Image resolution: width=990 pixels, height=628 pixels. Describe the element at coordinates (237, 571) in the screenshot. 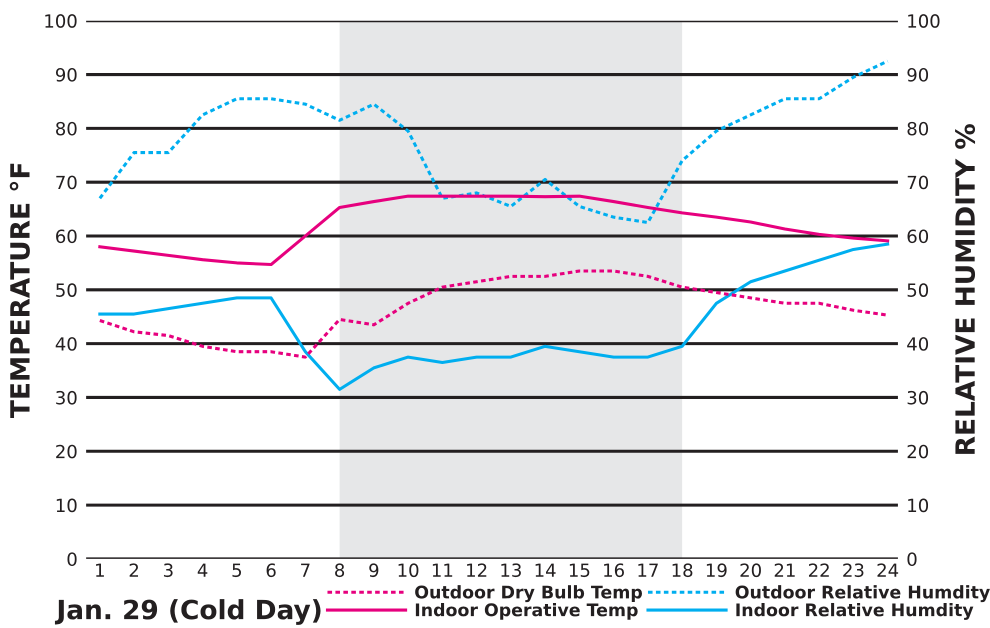

I see `x-tick-label: 5` at that location.